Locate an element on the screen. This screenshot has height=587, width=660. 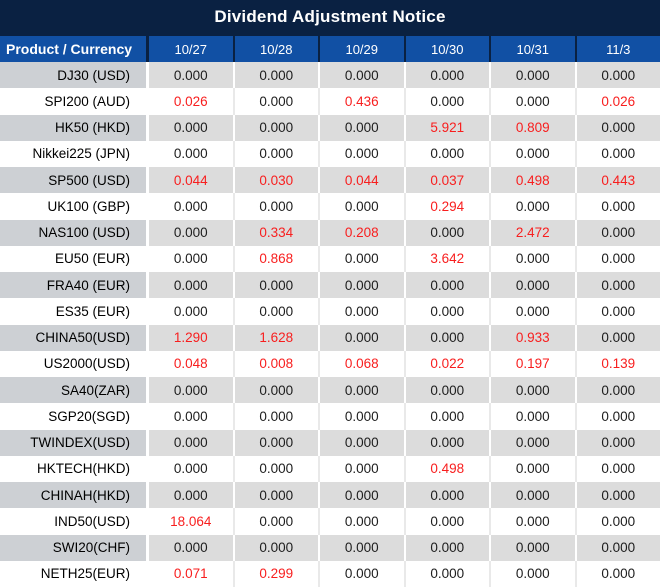
product-cell: TWINDEX(USD) is located at coordinates (73, 442).